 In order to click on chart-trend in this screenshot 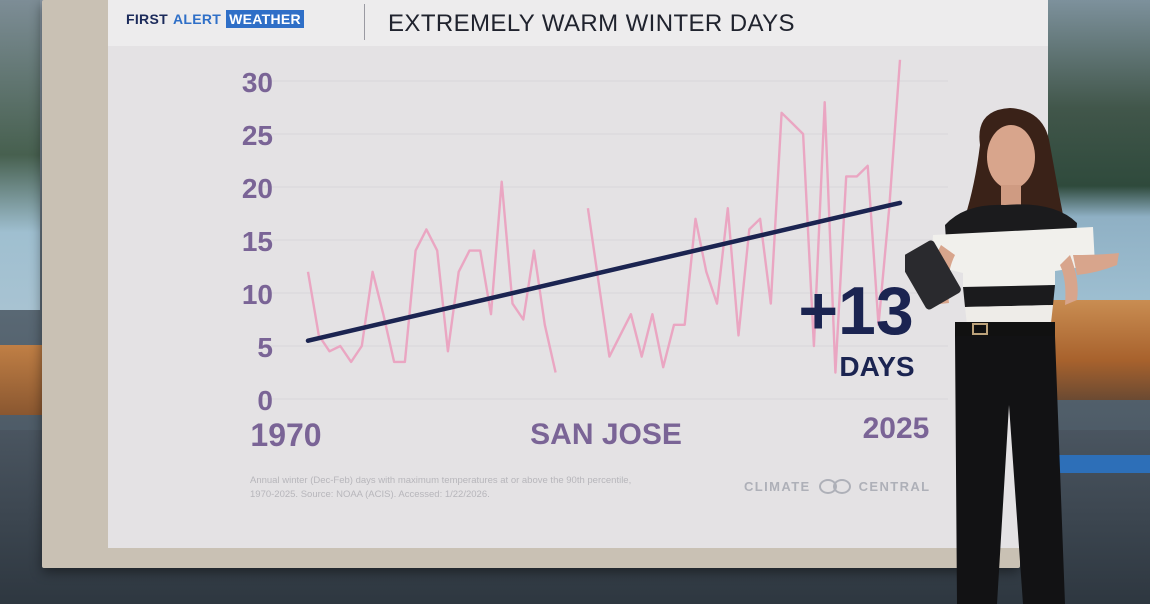, I will do `click(604, 271)`.